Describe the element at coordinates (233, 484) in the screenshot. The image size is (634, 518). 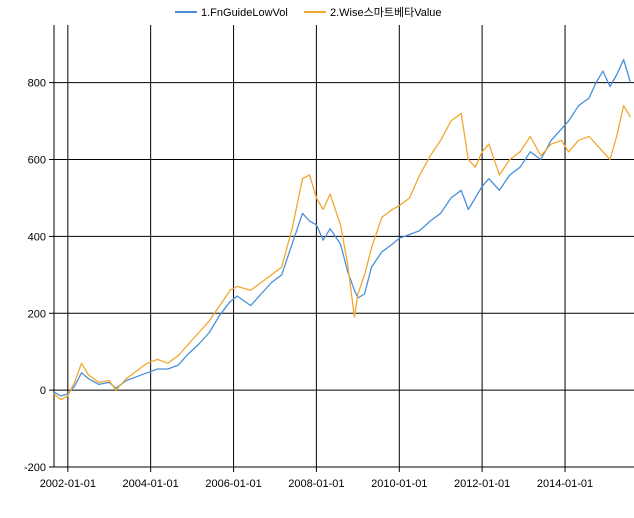
I see `x-tick-label: 2006-01-01` at that location.